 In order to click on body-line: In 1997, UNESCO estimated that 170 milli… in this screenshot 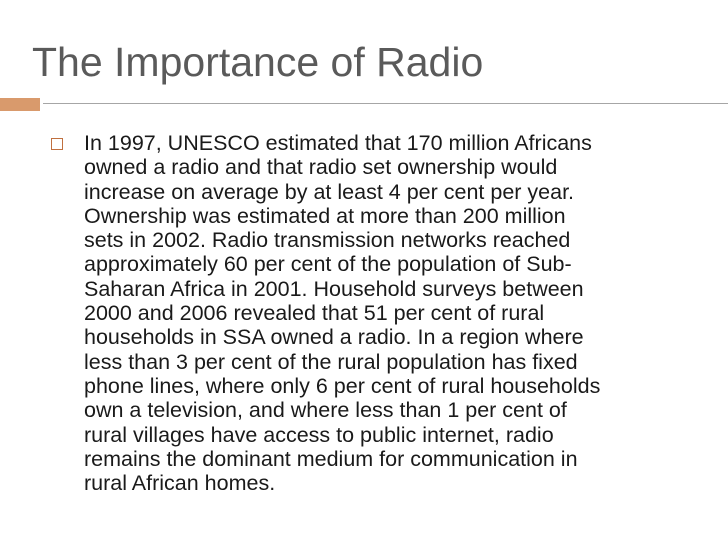, I will do `click(338, 143)`.